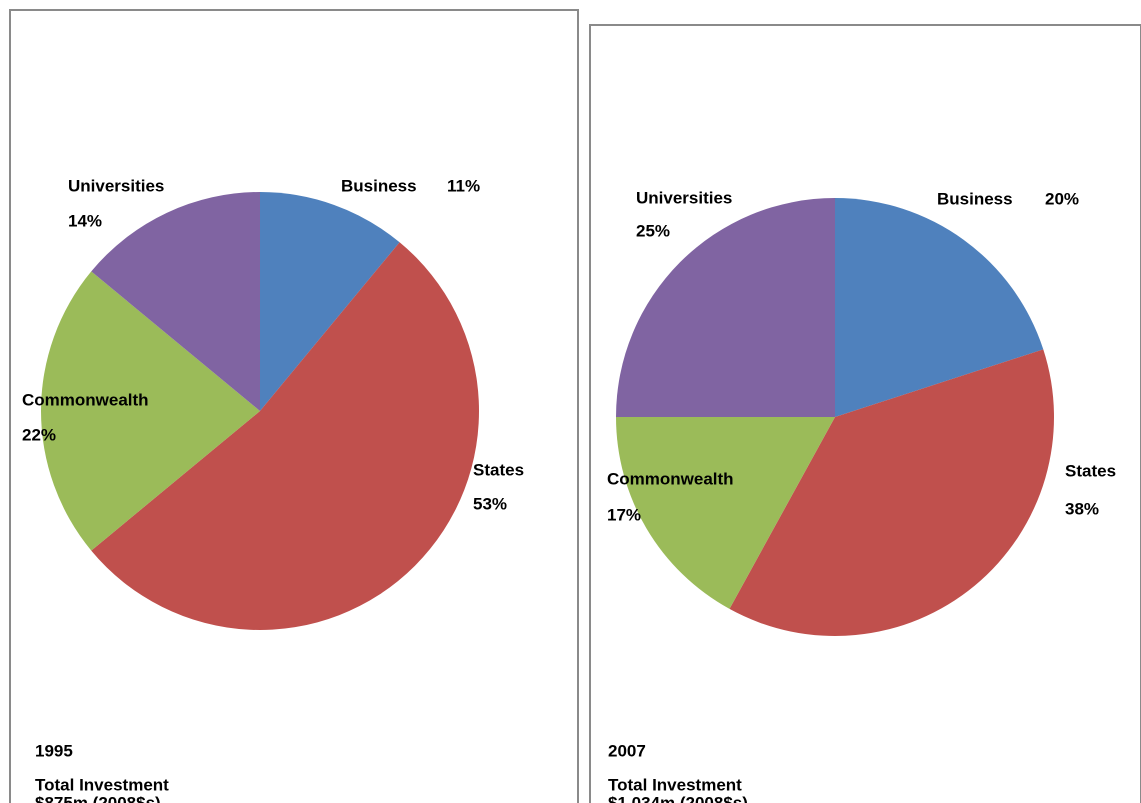 This screenshot has width=1141, height=803. Describe the element at coordinates (1062, 198) in the screenshot. I see `value-label: 20%` at that location.